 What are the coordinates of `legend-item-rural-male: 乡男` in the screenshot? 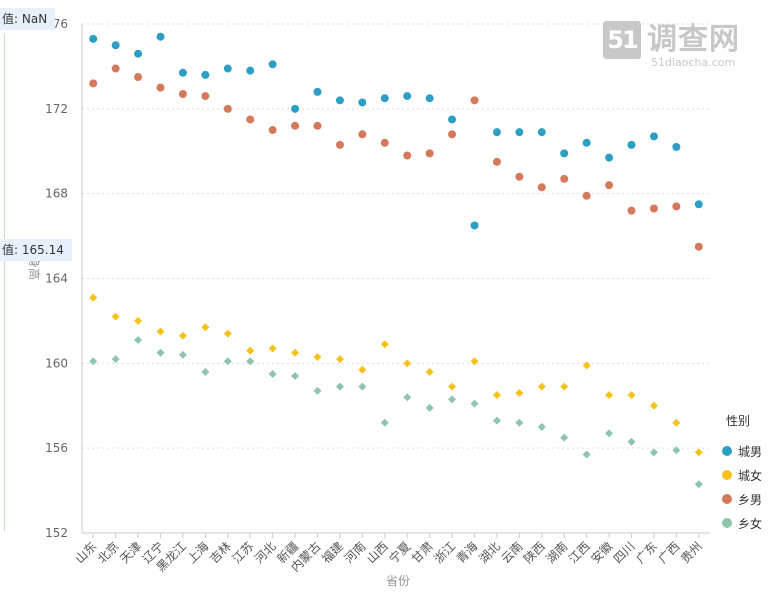 It's located at (742, 499).